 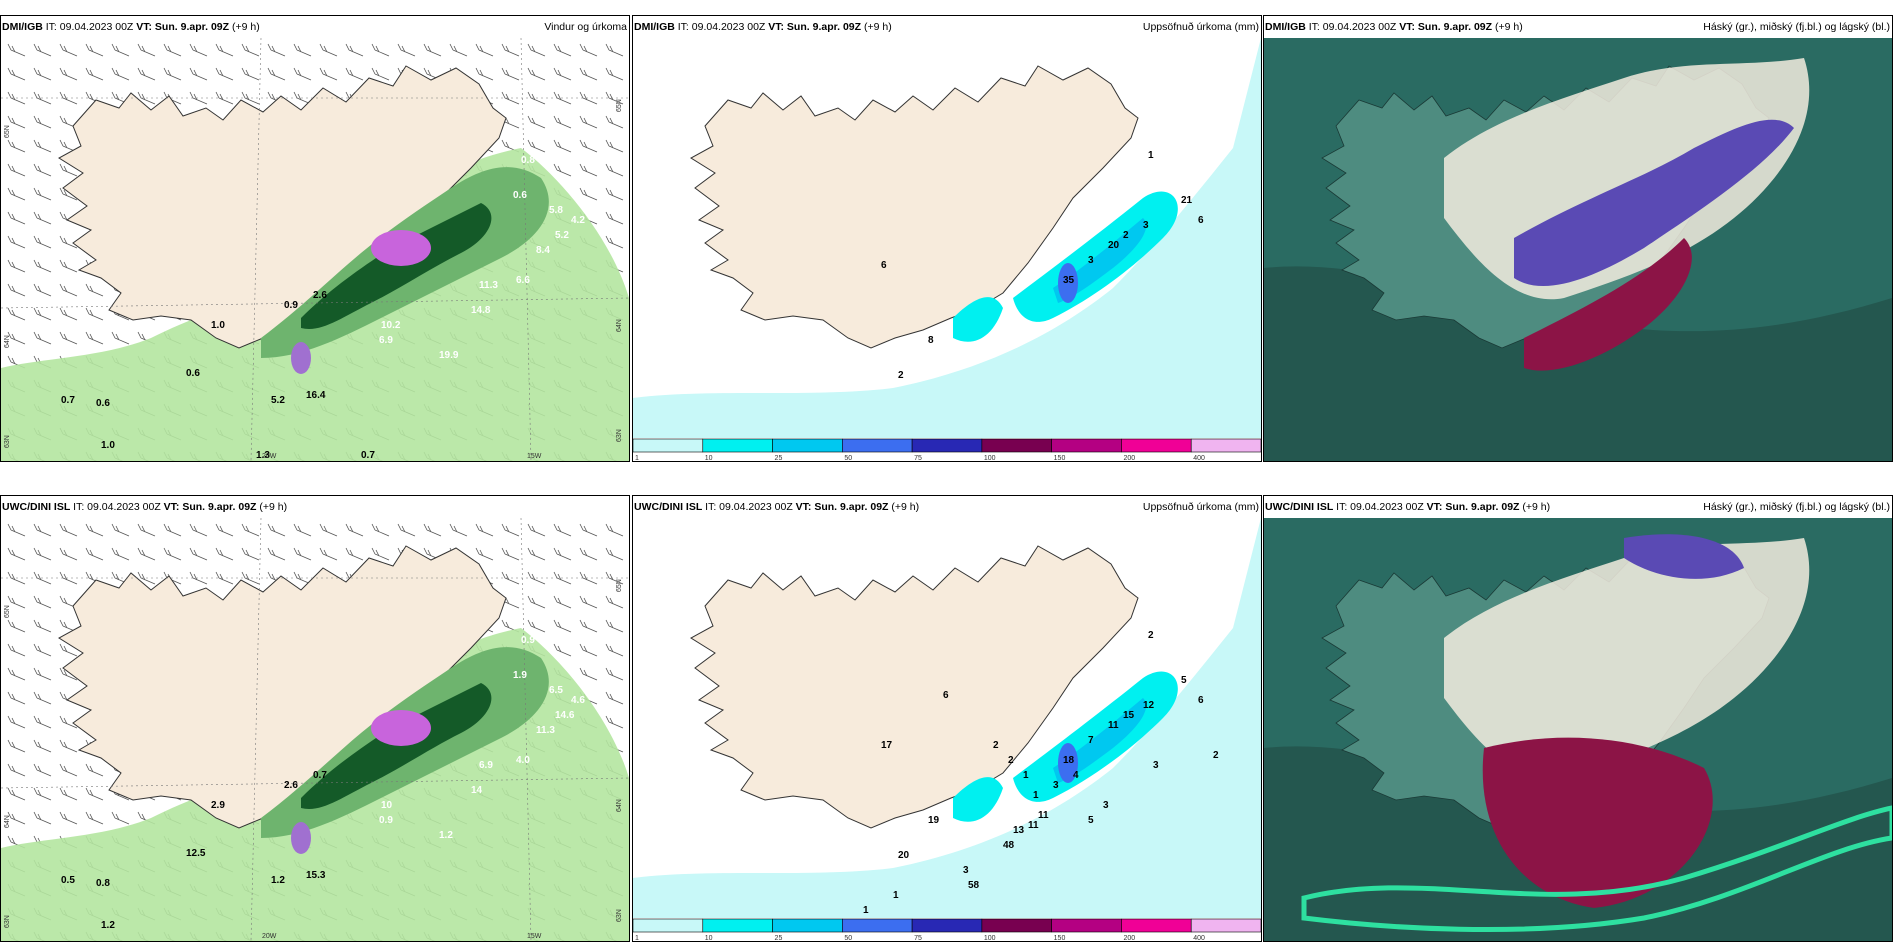 What do you see at coordinates (578, 700) in the screenshot?
I see `precip-value-label: 4.6` at bounding box center [578, 700].